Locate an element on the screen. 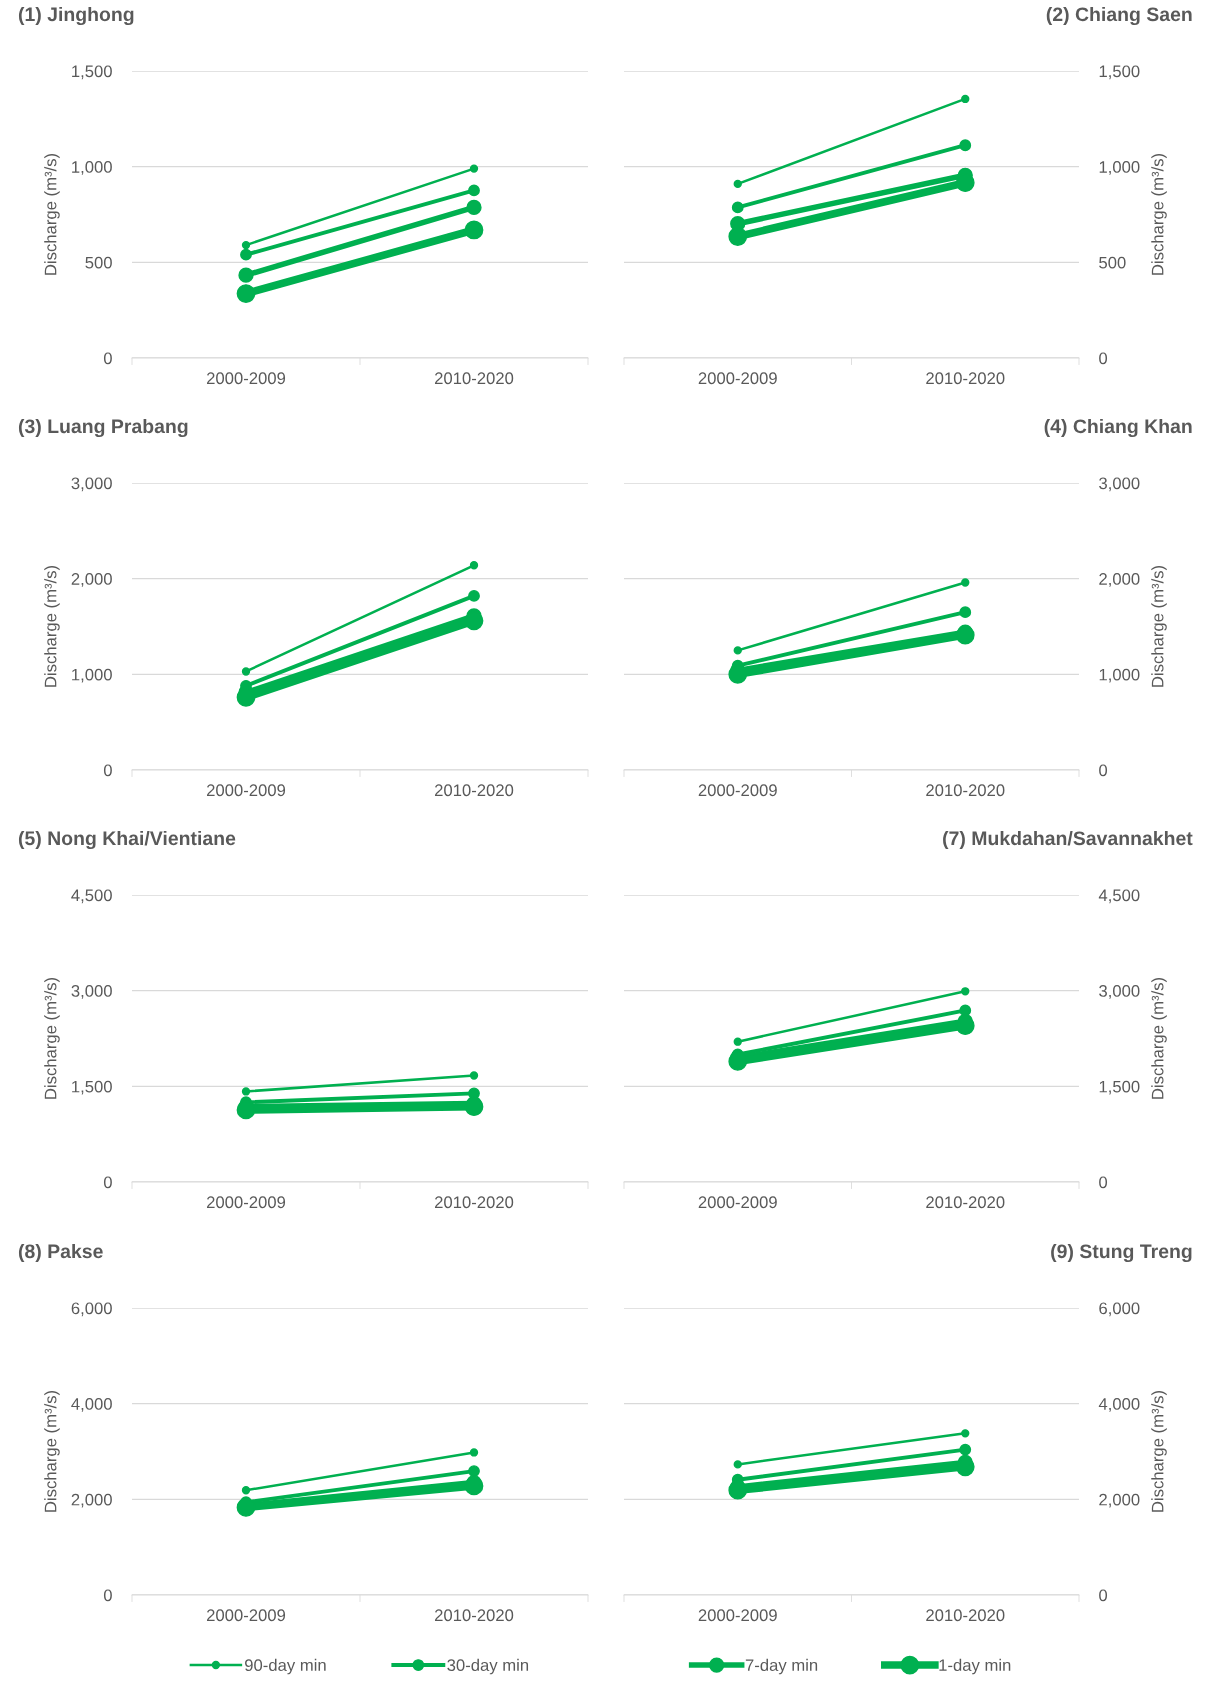 The height and width of the screenshot is (1688, 1208). legend-label: 1-day min is located at coordinates (975, 1666).